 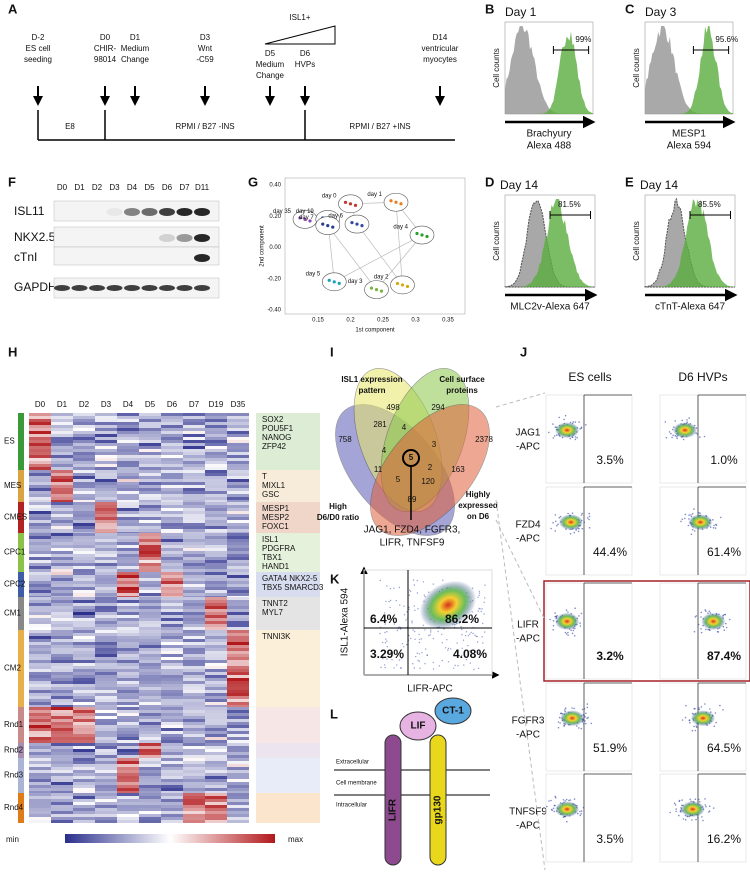 I want to click on stage-text: ES cell, so click(x=38, y=48).